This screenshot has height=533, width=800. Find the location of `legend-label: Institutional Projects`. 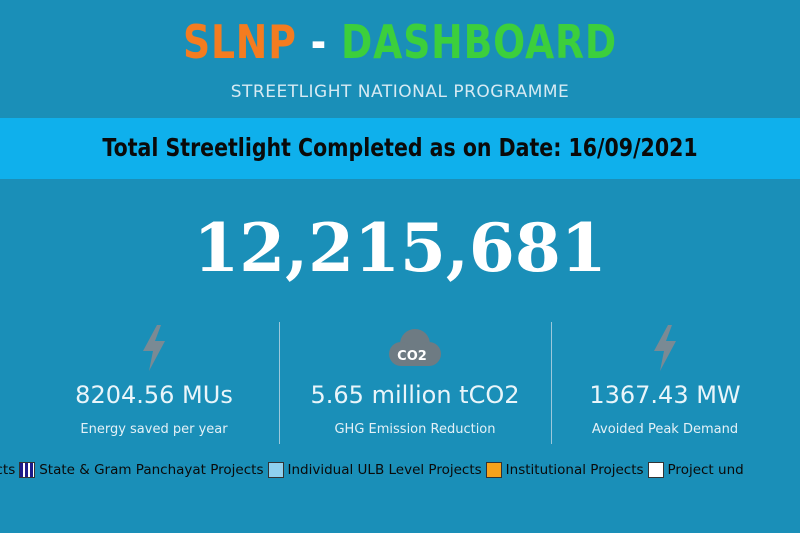

legend-label: Institutional Projects is located at coordinates (574, 470).